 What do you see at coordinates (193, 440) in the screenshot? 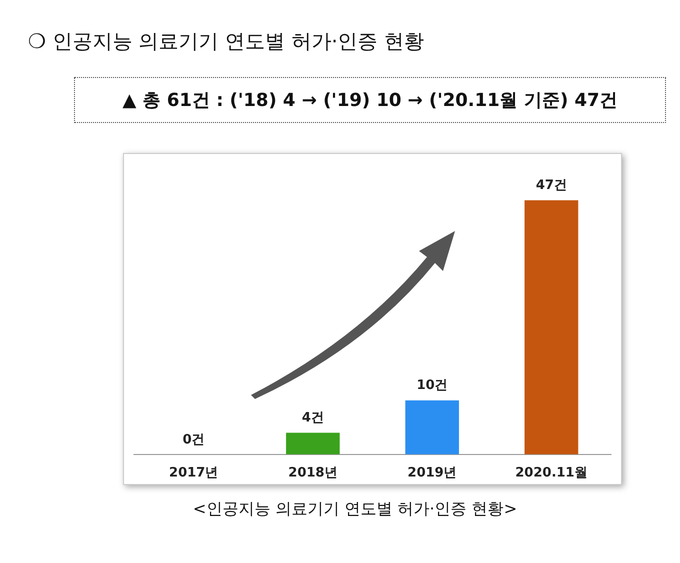
I see `data-label: 0건` at bounding box center [193, 440].